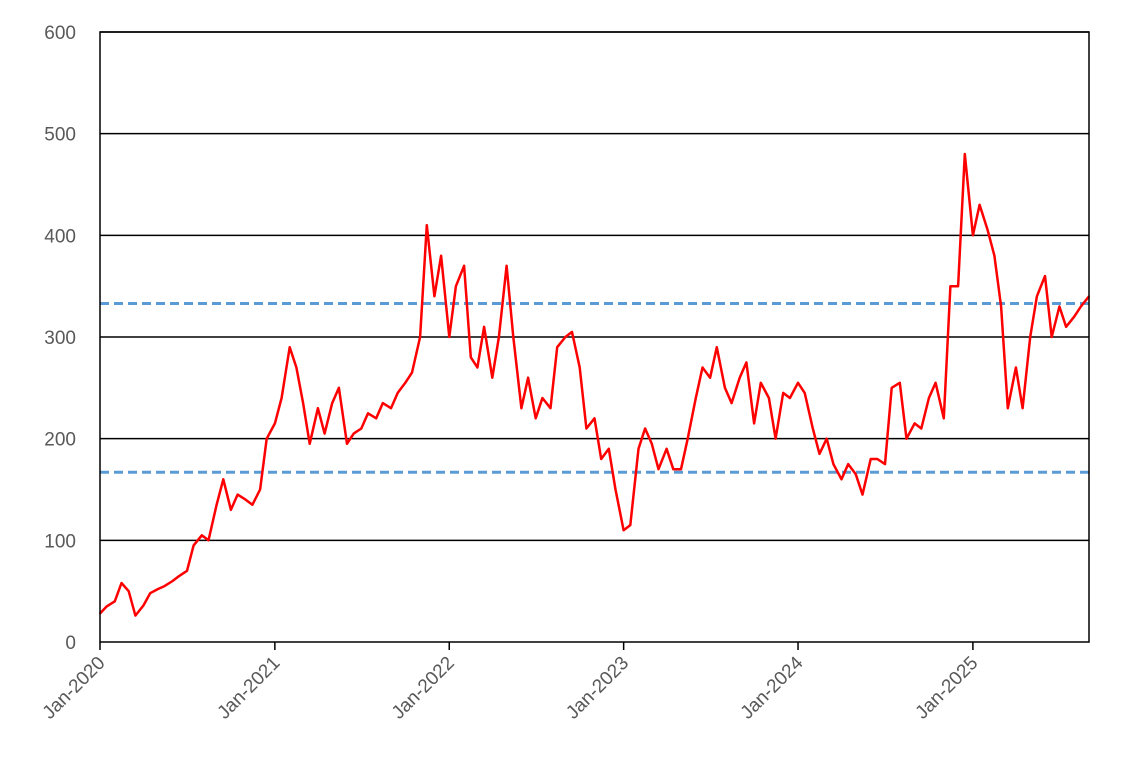 The height and width of the screenshot is (769, 1144). I want to click on y-tick-label-300: 300, so click(60, 338).